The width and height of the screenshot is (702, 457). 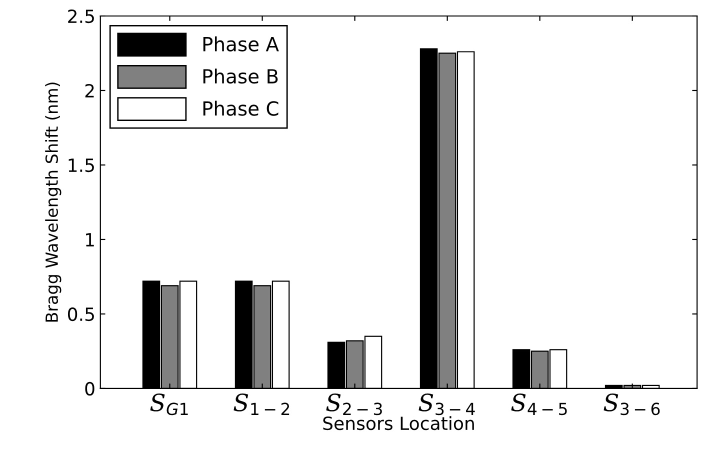 I want to click on y-tick-label: 0.5, so click(x=81, y=314).